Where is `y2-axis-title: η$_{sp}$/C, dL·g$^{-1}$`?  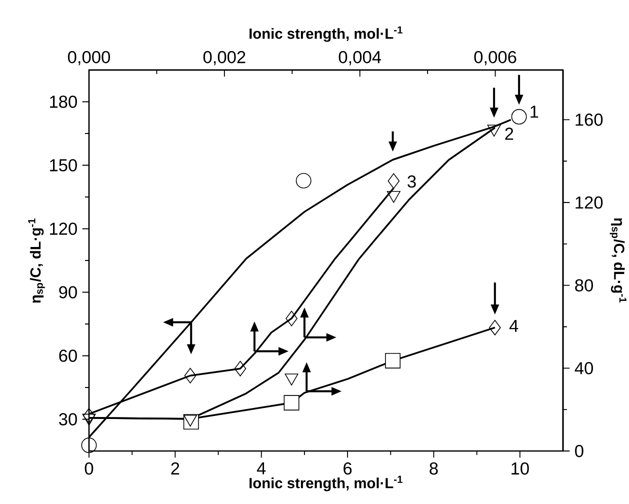 y2-axis-title: η$_{sp}$/C, dL·g$^{-1}$ is located at coordinates (618, 260).